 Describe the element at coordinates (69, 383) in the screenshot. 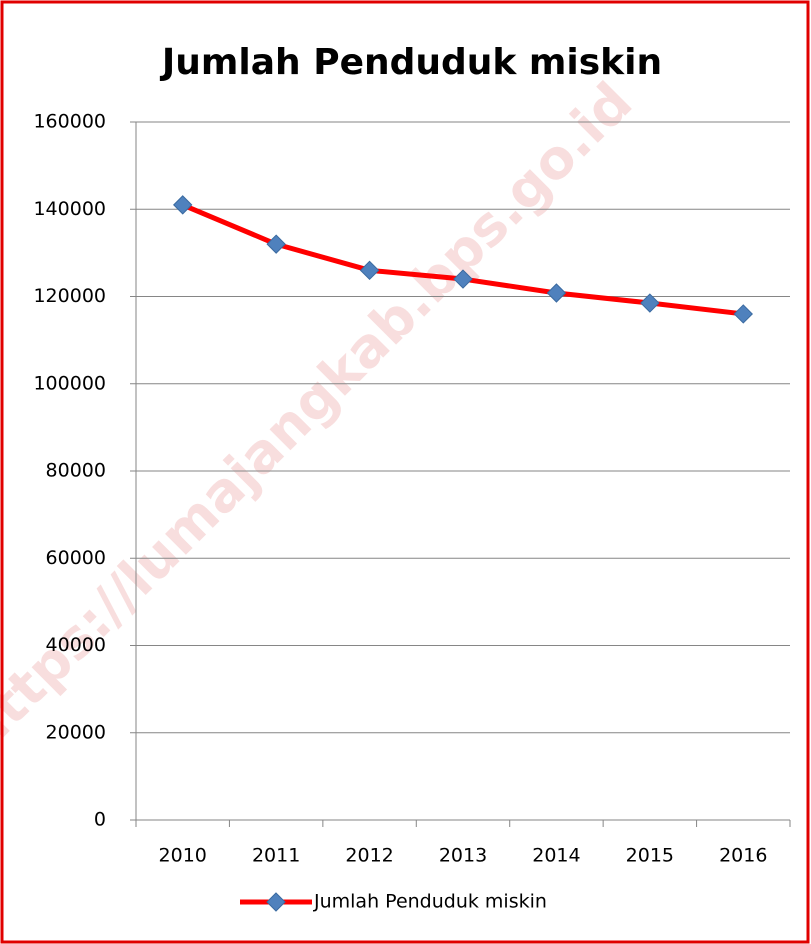

I see `y-tick-label: 100000` at that location.